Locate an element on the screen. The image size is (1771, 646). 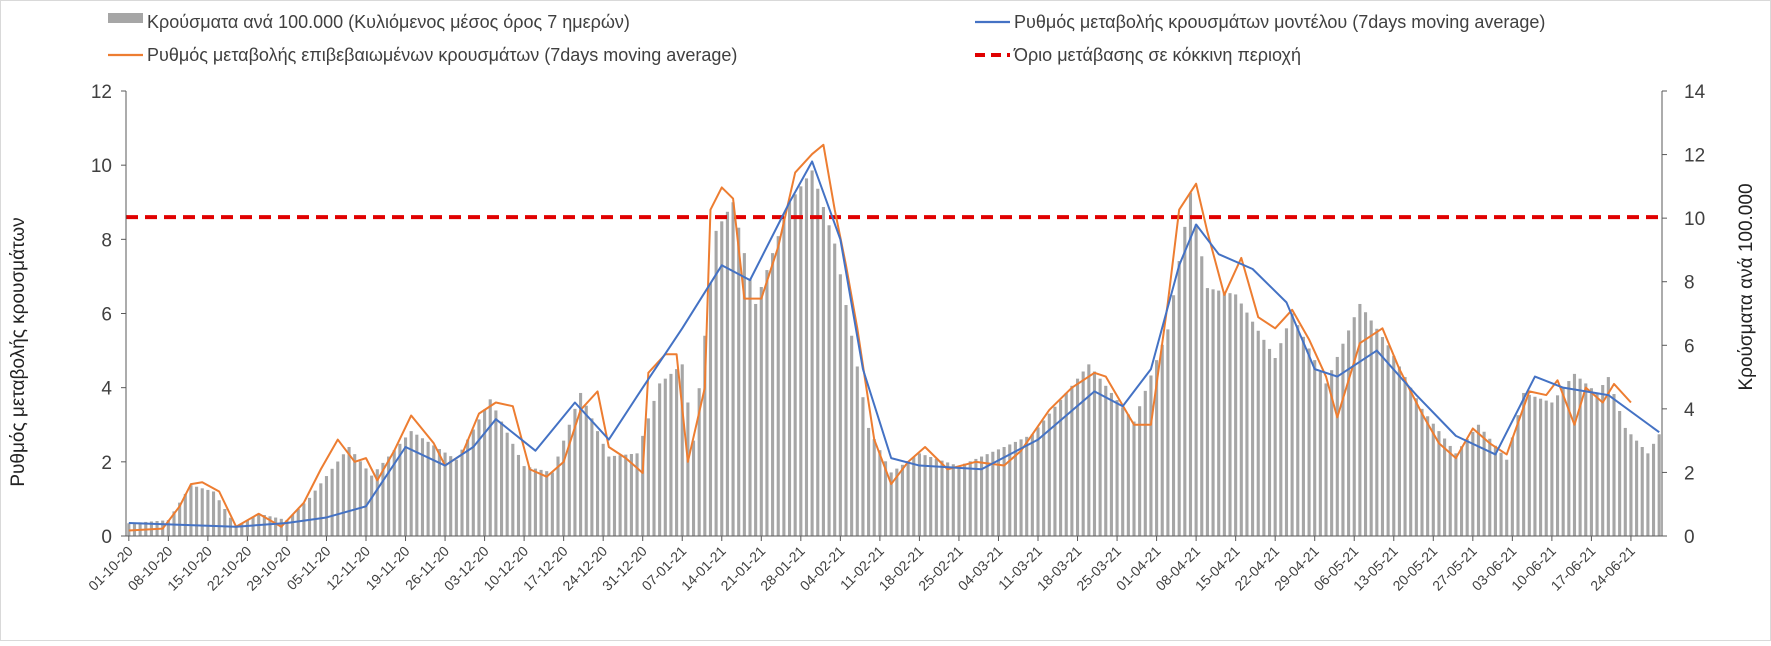
y-left-tick-label: 12 is located at coordinates (101, 92).